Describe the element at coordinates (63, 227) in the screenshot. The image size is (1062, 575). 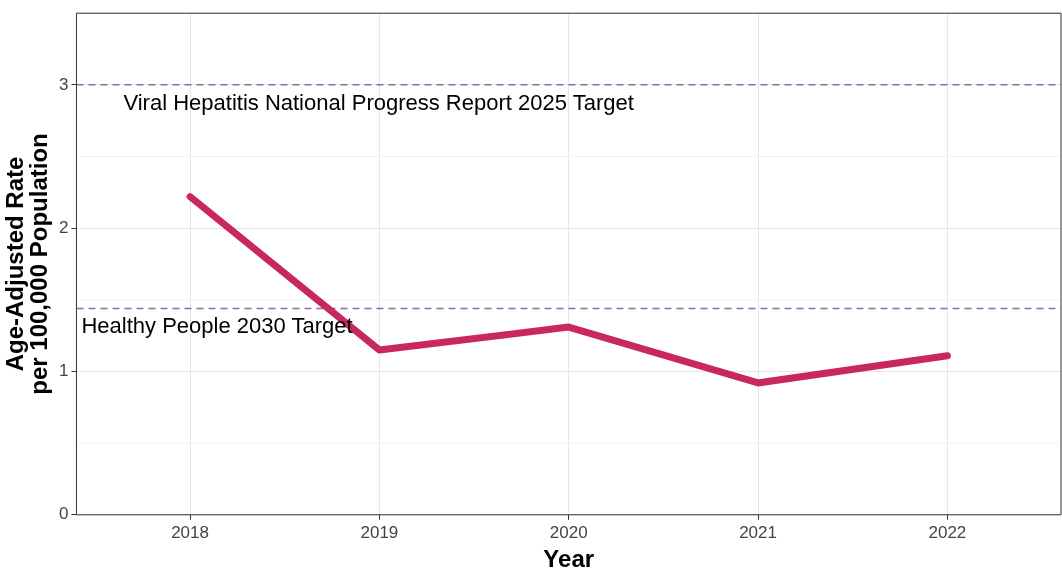
I see `y-tick-label: 2` at that location.